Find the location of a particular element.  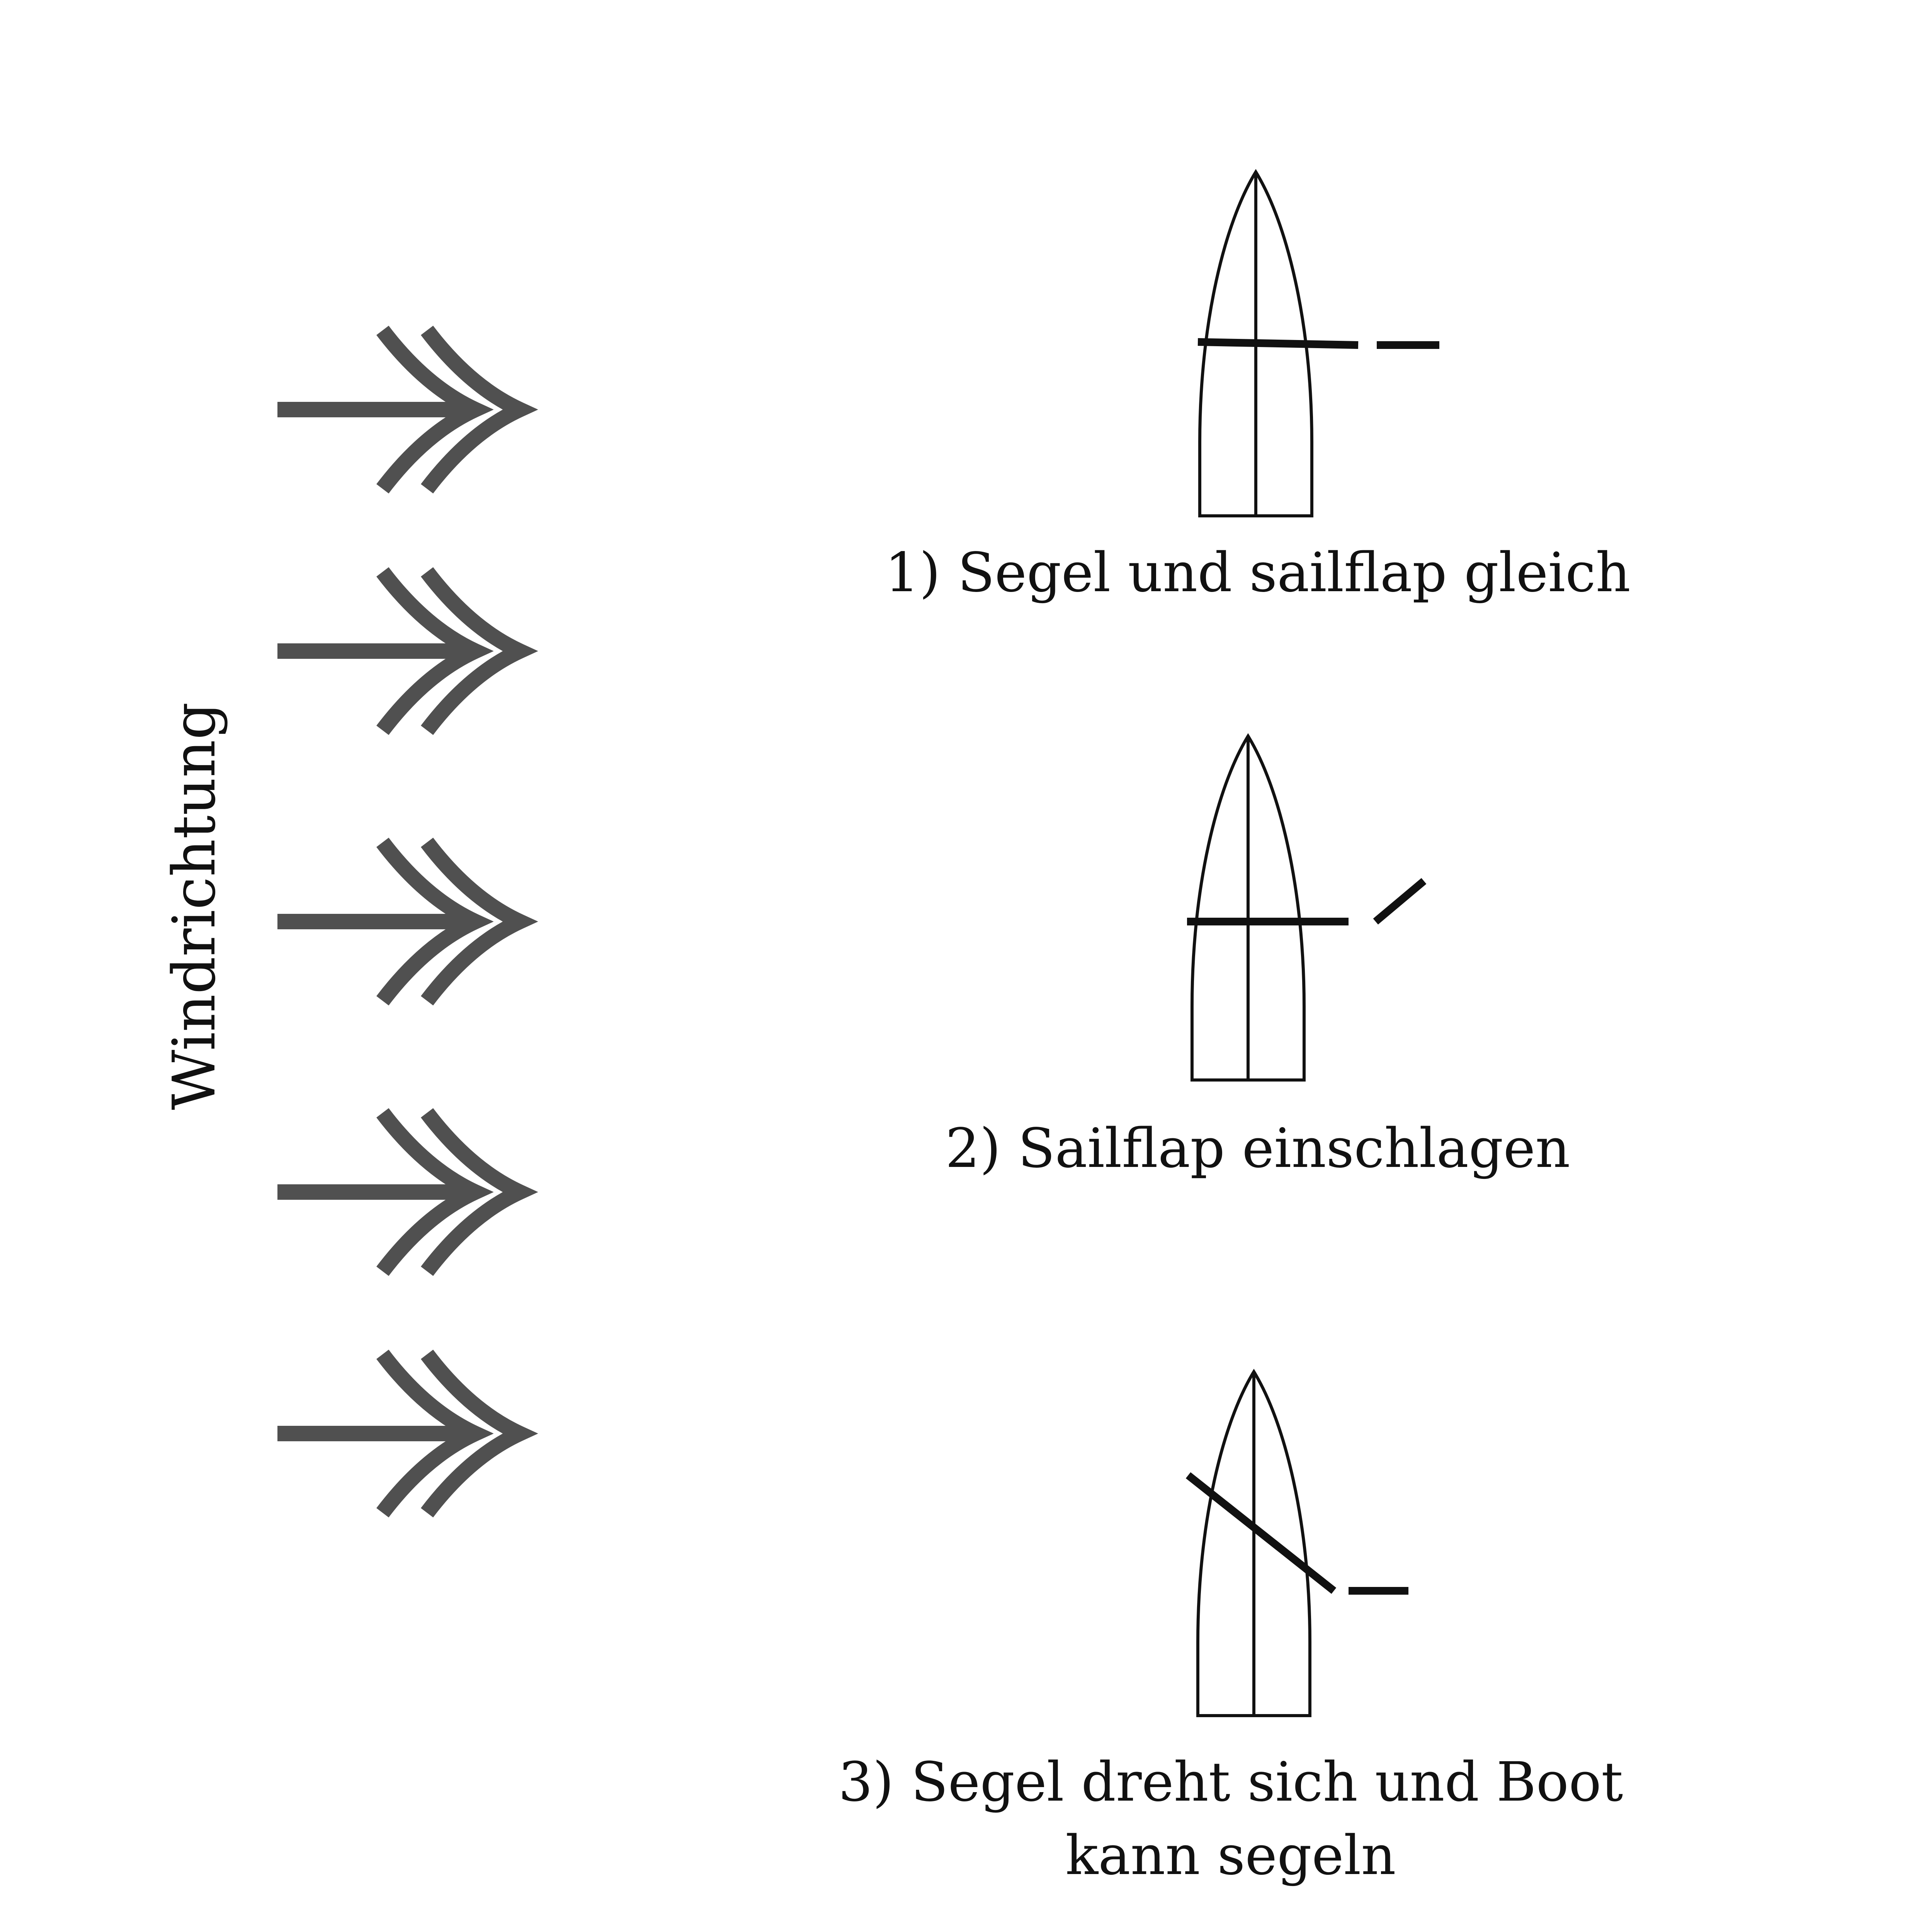

step-1-caption: 1) Segel und sailflap gleich is located at coordinates (1258, 572).